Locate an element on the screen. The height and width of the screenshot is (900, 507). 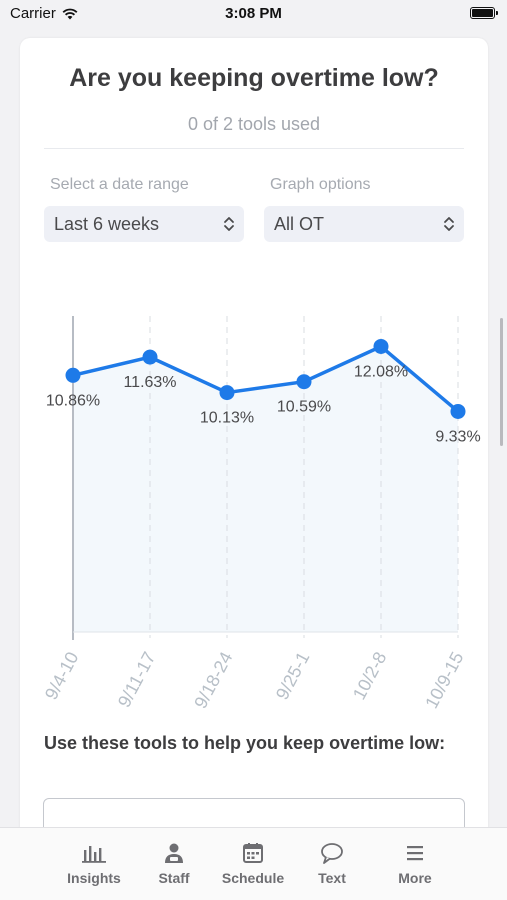
carrier-info: Carrier is located at coordinates (44, 13).